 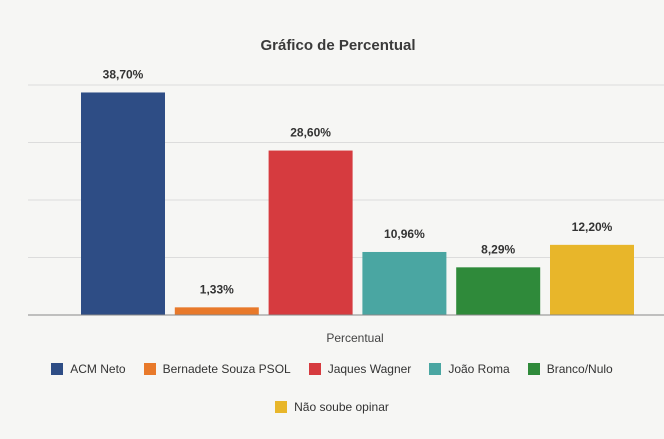 What do you see at coordinates (592, 227) in the screenshot?
I see `data-label-6: 12,20%` at bounding box center [592, 227].